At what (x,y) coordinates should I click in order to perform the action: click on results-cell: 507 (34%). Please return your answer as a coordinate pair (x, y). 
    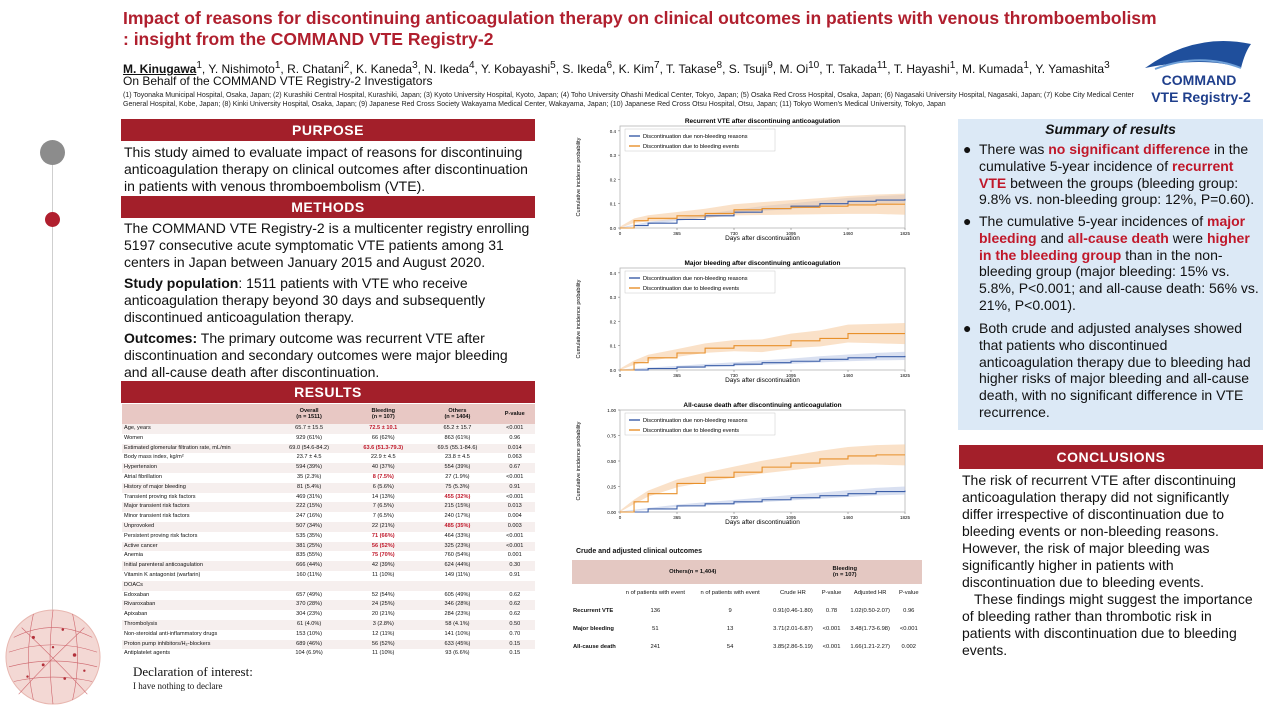
    Looking at the image, I should click on (309, 526).